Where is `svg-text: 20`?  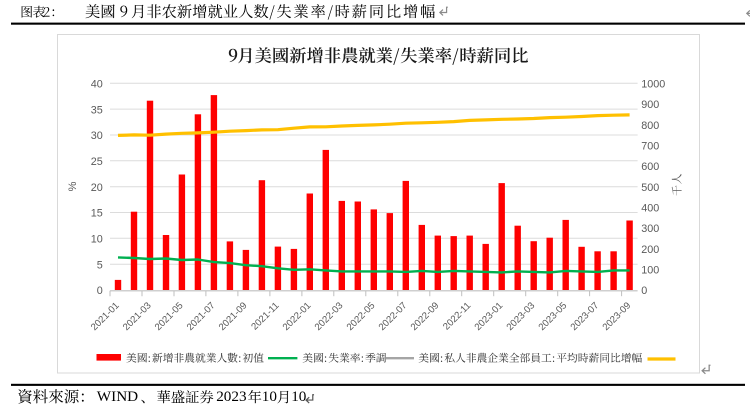
svg-text: 20 is located at coordinates (97, 188).